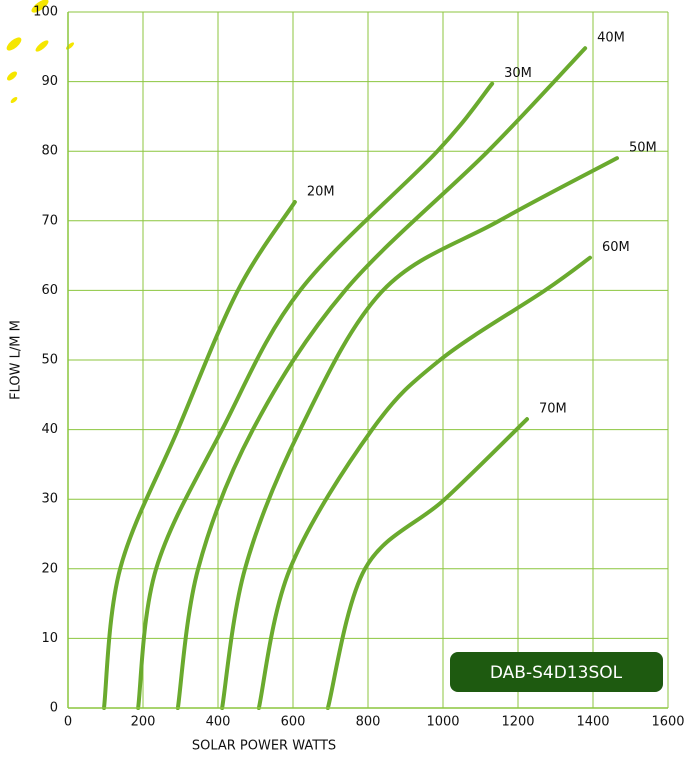  Describe the element at coordinates (16, 360) in the screenshot. I see `y-axis-label: FLOW L/M M` at that location.